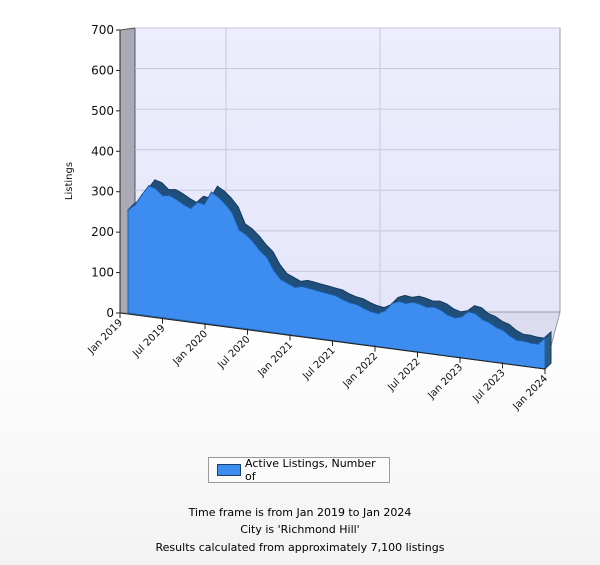 This screenshot has height=565, width=600. What do you see at coordinates (102, 70) in the screenshot?
I see `y-tick-label: 600` at bounding box center [102, 70].